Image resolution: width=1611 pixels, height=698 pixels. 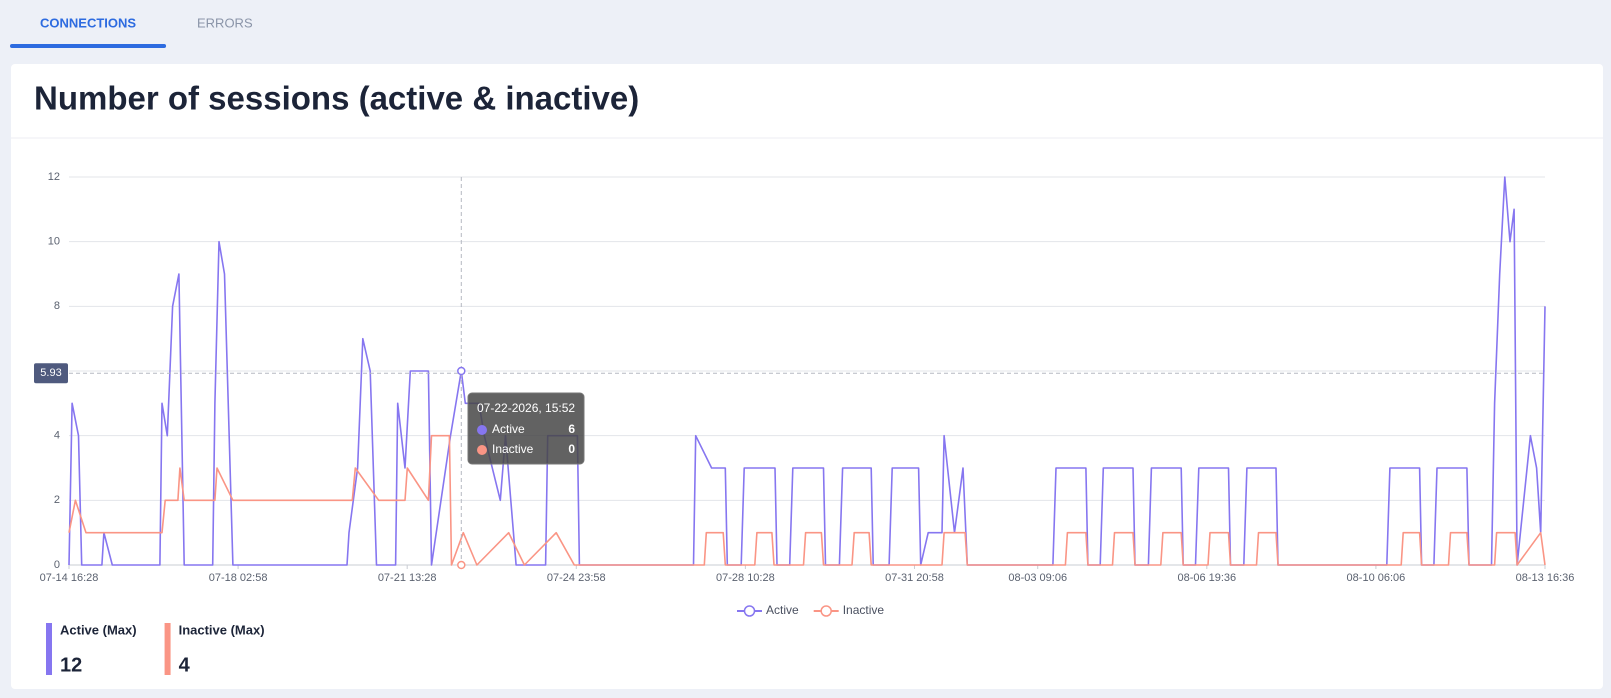 I want to click on summary-label: Inactive (Max), so click(x=222, y=629).